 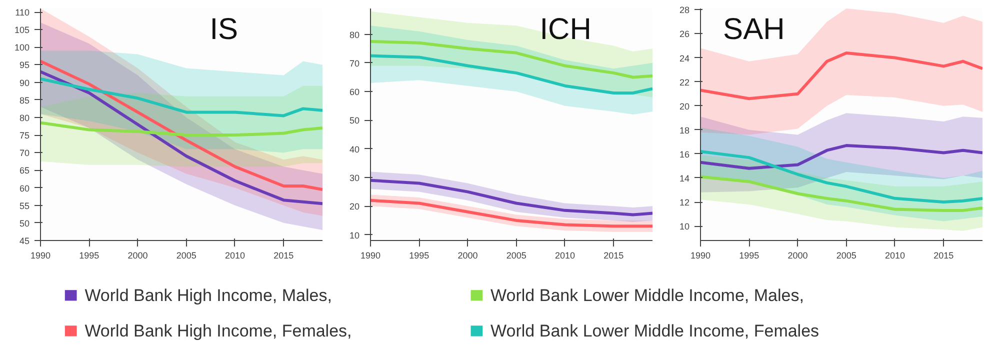 What do you see at coordinates (655, 330) in the screenshot?
I see `legend-label: World Bank Lower Middle Income, Females` at bounding box center [655, 330].